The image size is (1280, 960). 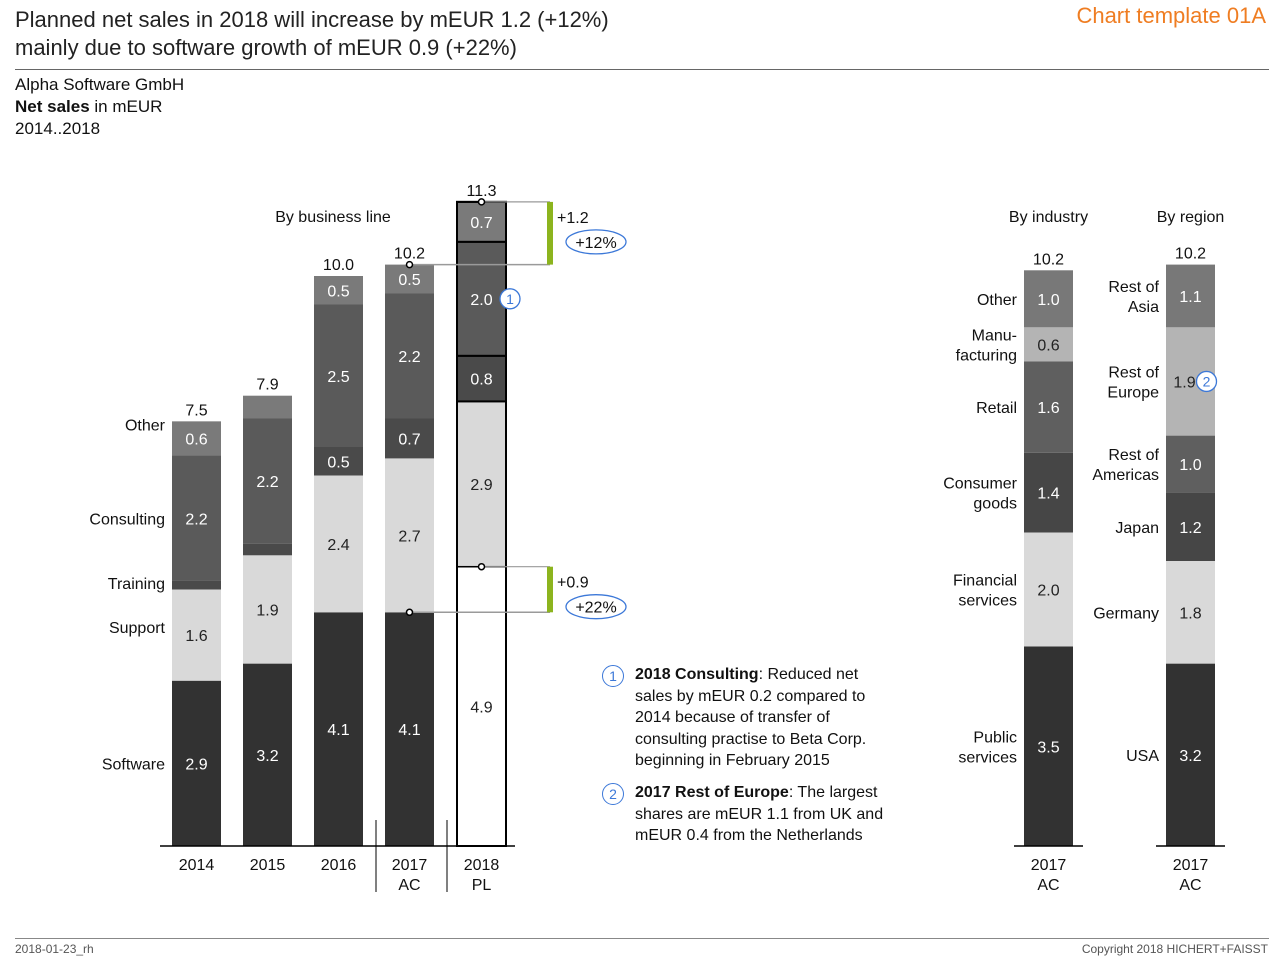 I want to click on bar-by-industry-public-services, so click(x=1048, y=746).